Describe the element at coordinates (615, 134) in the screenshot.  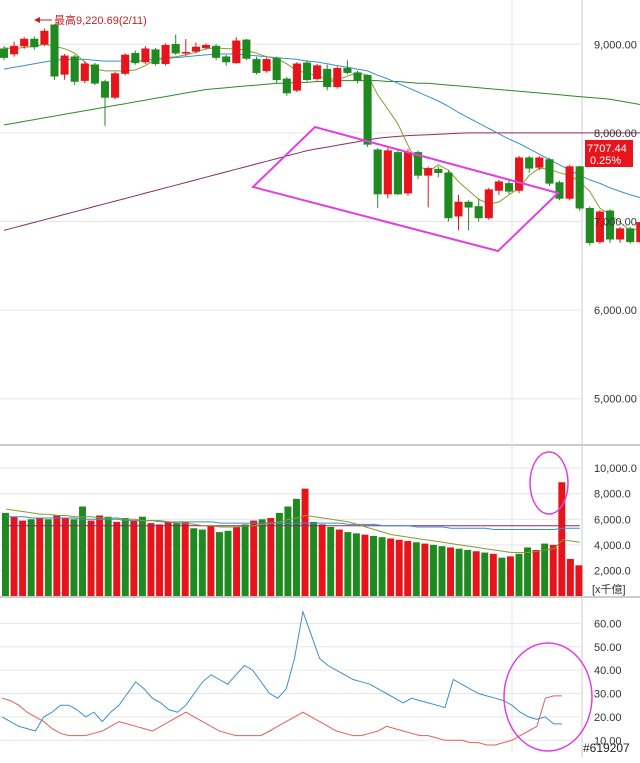
I see `price-y-tick-label: 8,000.00` at that location.